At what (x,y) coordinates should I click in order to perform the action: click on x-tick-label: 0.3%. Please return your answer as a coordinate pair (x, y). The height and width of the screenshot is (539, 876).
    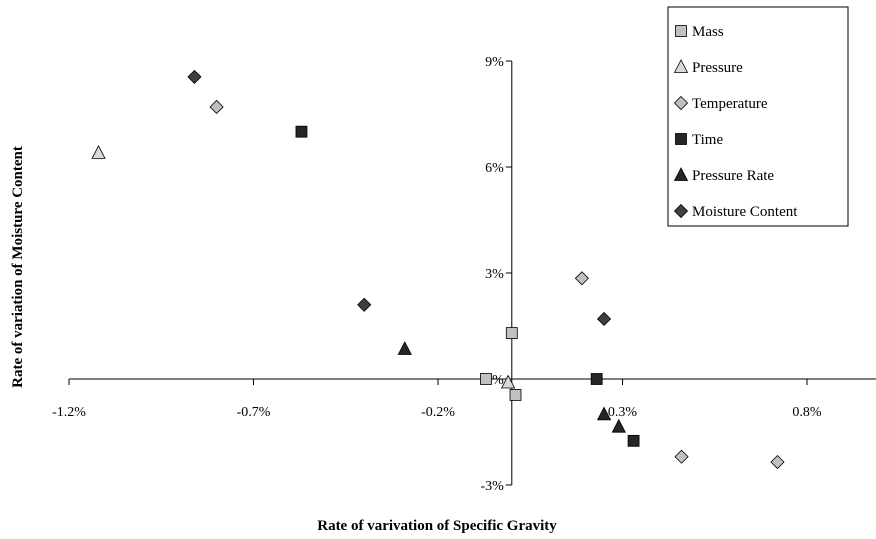
    Looking at the image, I should click on (623, 412).